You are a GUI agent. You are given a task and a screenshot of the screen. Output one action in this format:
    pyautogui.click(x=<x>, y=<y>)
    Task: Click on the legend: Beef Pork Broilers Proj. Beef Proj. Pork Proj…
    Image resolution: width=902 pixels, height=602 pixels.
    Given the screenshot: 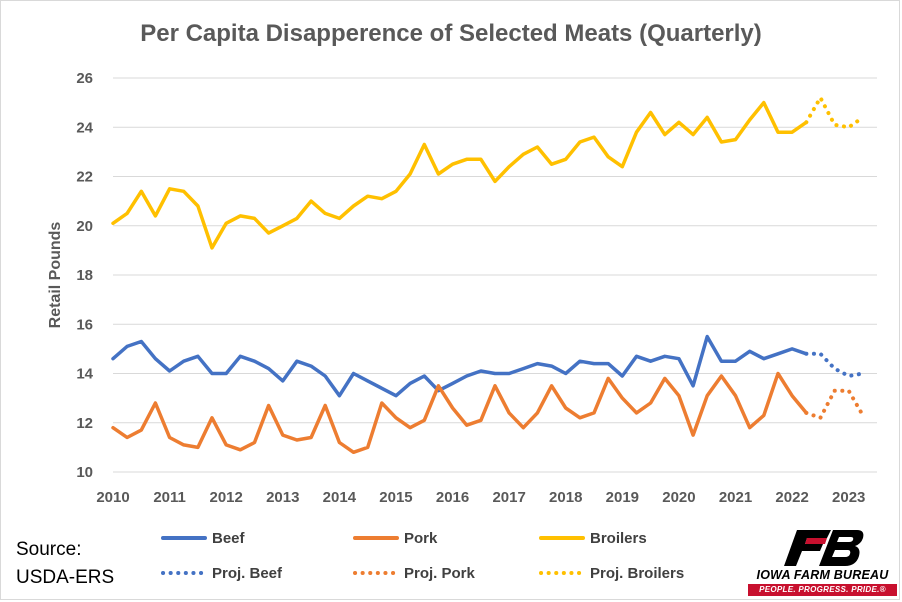 What is the action you would take?
    pyautogui.click(x=422, y=556)
    